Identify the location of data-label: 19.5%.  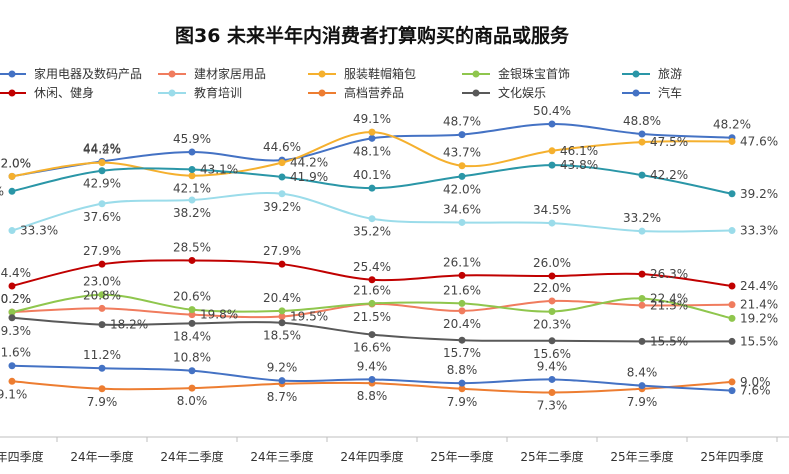
(309, 317).